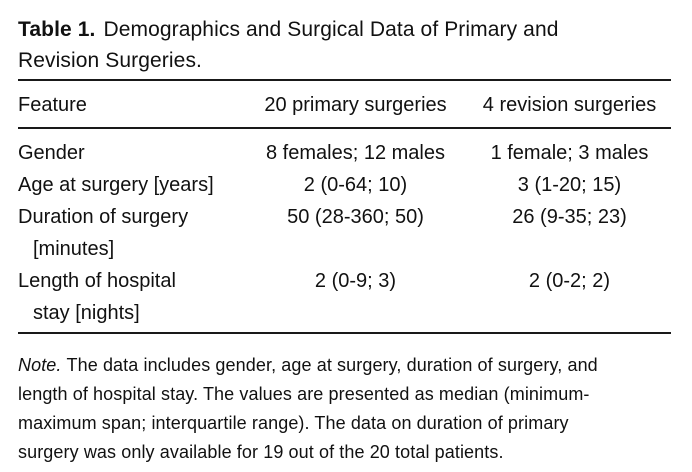 This screenshot has height=472, width=692. What do you see at coordinates (355, 281) in the screenshot?
I see `value-cell-primary: 2 (0-9; 3)` at bounding box center [355, 281].